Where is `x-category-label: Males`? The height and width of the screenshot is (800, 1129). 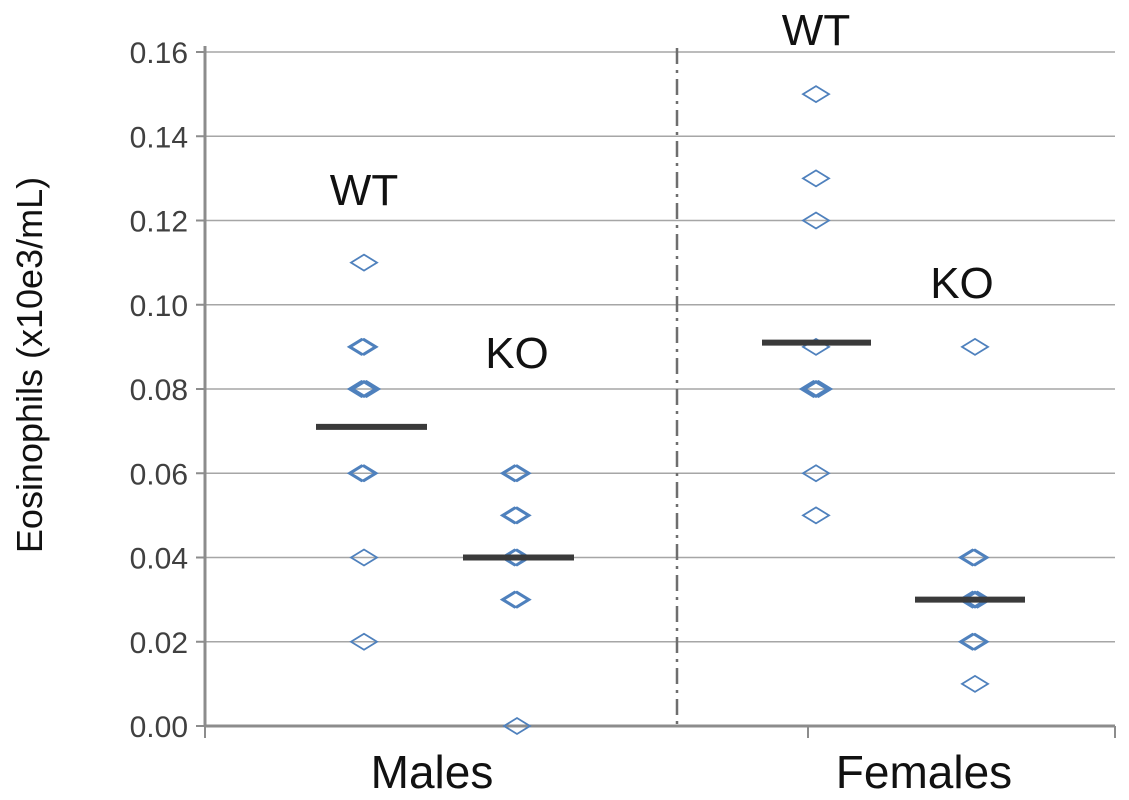 x-category-label: Males is located at coordinates (432, 772).